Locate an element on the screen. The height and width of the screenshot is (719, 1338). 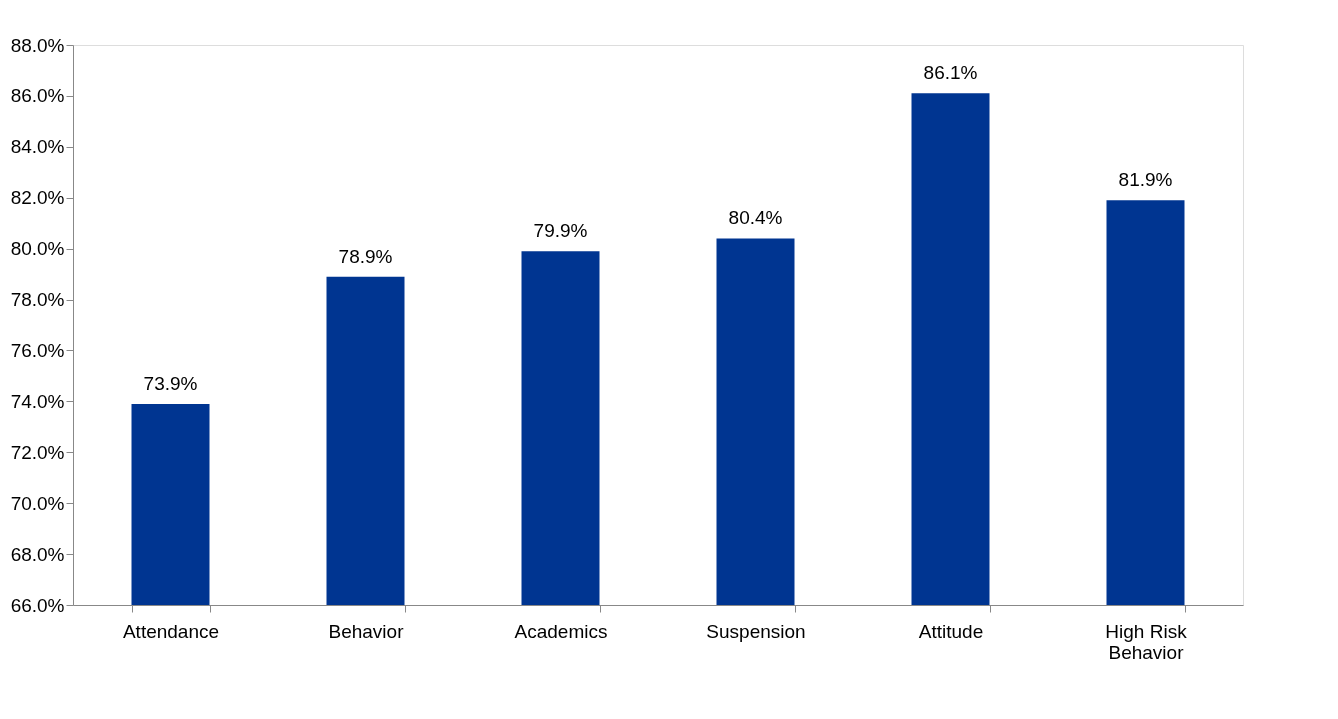
y-tick-label: 76.0% is located at coordinates (37, 350).